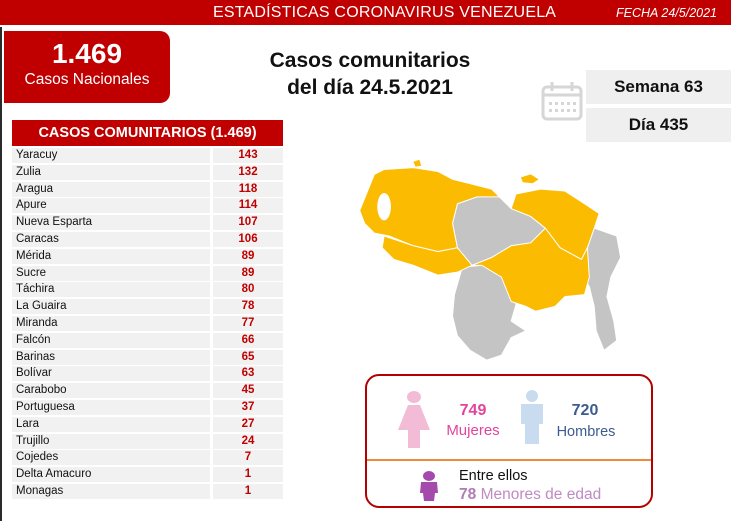 The image size is (731, 521). What do you see at coordinates (248, 290) in the screenshot?
I see `state-cases: 80` at bounding box center [248, 290].